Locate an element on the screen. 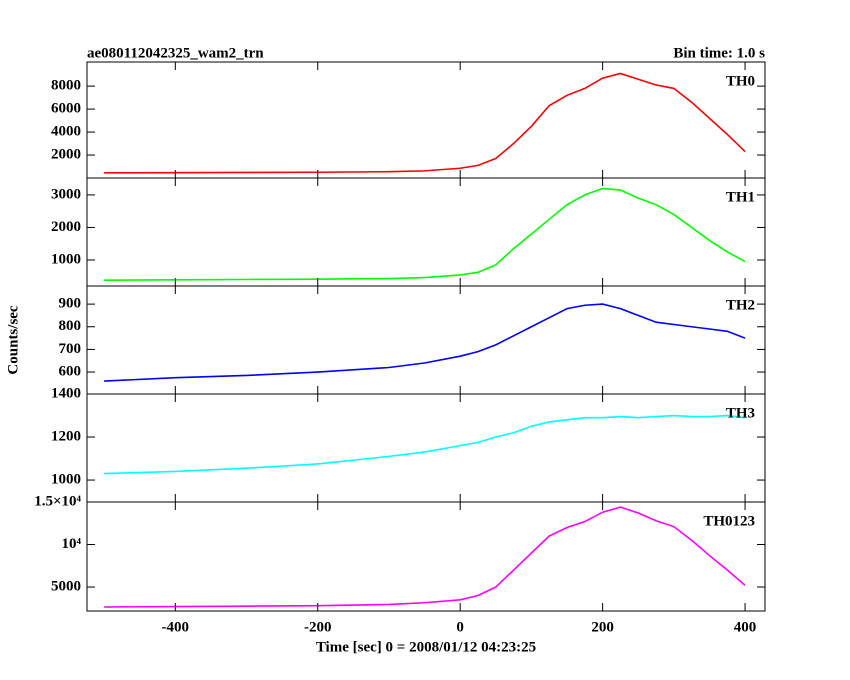 The height and width of the screenshot is (680, 850). panel-label: TH0123 is located at coordinates (729, 521).